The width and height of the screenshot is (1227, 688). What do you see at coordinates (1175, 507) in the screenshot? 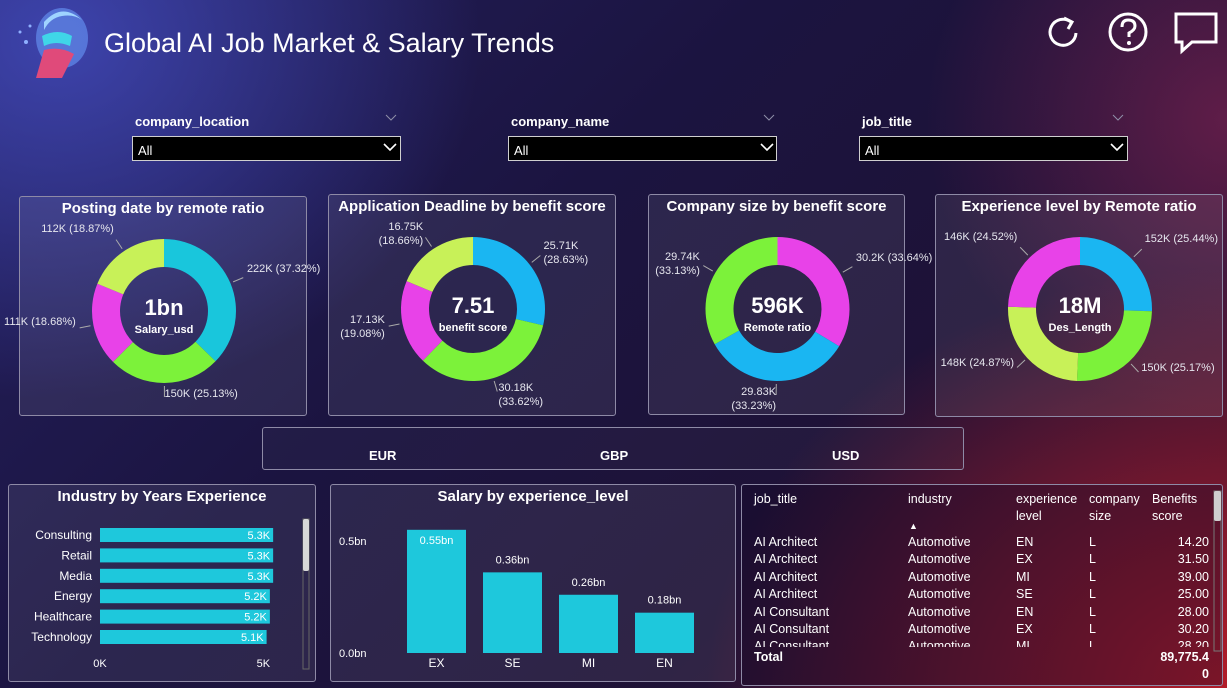
I see `column-header: Benefits score` at bounding box center [1175, 507].